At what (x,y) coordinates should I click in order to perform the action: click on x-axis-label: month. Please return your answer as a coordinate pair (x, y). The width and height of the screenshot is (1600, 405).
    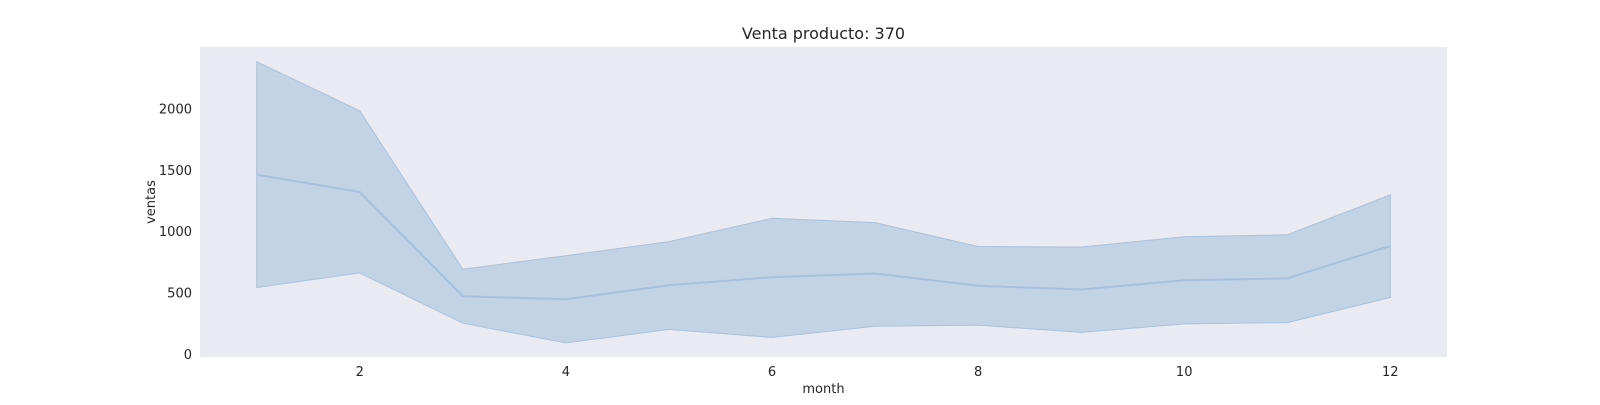
    Looking at the image, I should click on (823, 389).